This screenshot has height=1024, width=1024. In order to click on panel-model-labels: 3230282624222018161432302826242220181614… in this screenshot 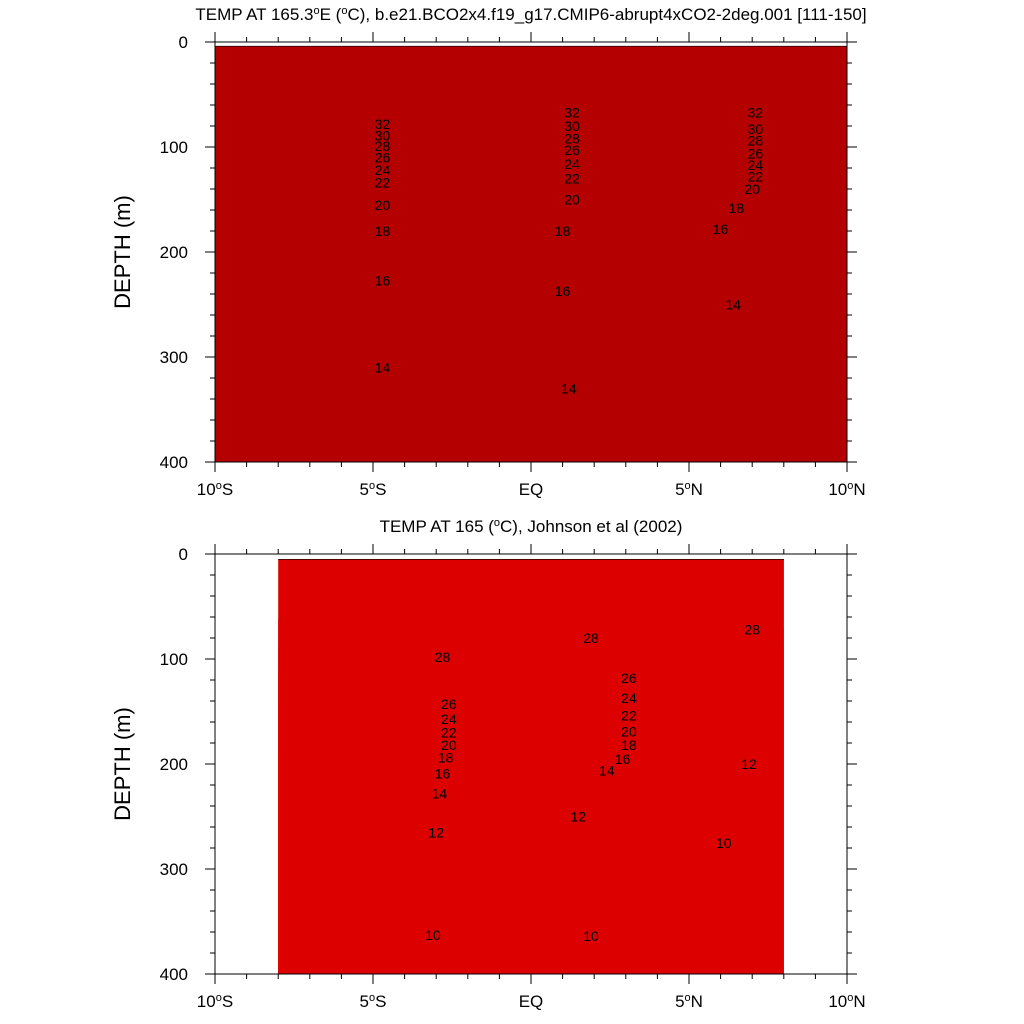, I will do `click(569, 250)`.